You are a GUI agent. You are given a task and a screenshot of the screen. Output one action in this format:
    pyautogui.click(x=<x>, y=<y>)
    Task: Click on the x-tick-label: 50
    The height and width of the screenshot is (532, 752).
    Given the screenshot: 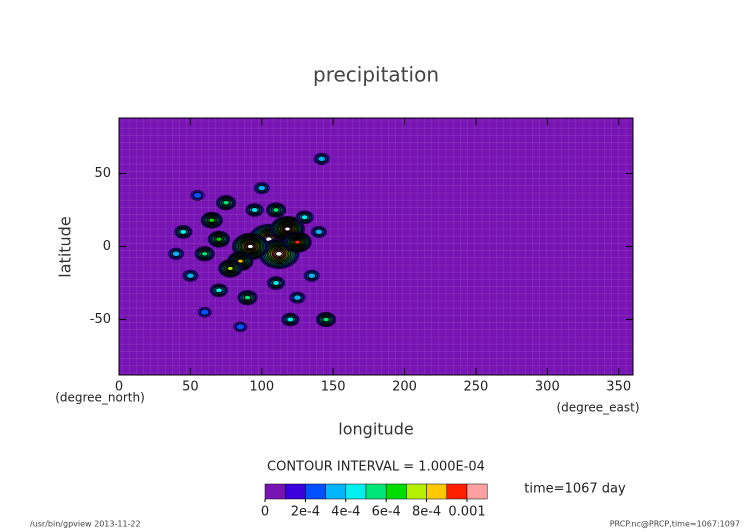 What is the action you would take?
    pyautogui.click(x=190, y=387)
    